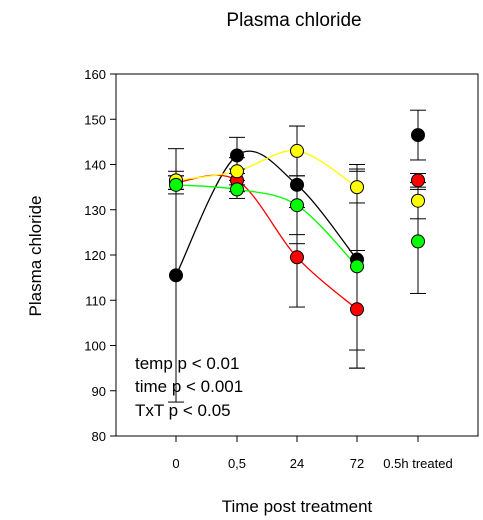 This screenshot has width=483, height=520. Describe the element at coordinates (417, 463) in the screenshot. I see `x-tick-label: 0.5h treated` at that location.